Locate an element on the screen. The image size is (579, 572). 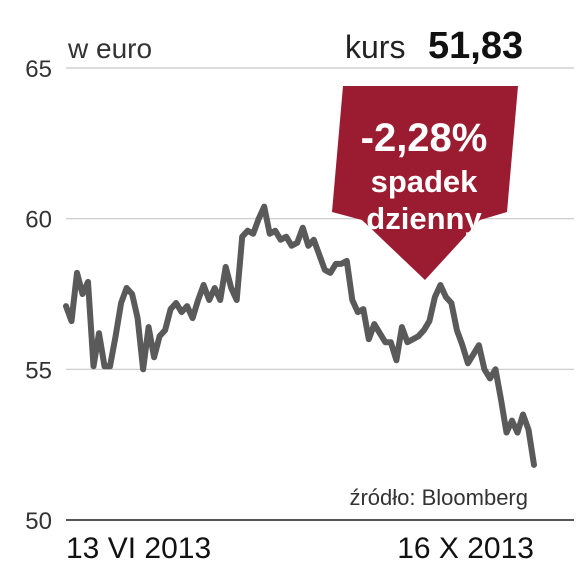
badge-line-2: dzienny is located at coordinates (424, 218).